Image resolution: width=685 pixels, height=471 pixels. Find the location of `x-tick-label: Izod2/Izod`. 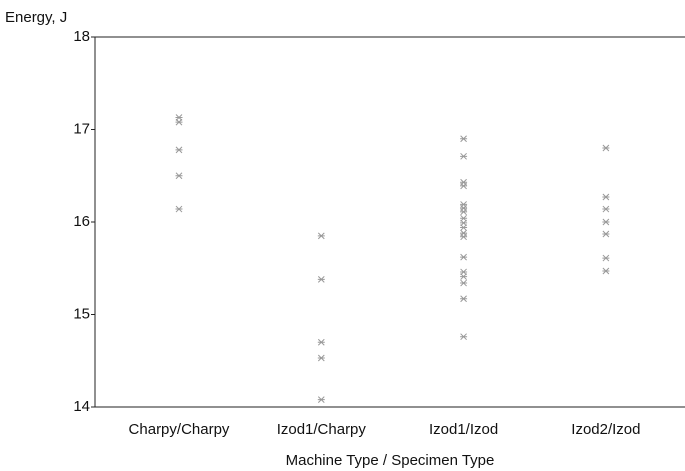

x-tick-label: Izod2/Izod is located at coordinates (605, 429).